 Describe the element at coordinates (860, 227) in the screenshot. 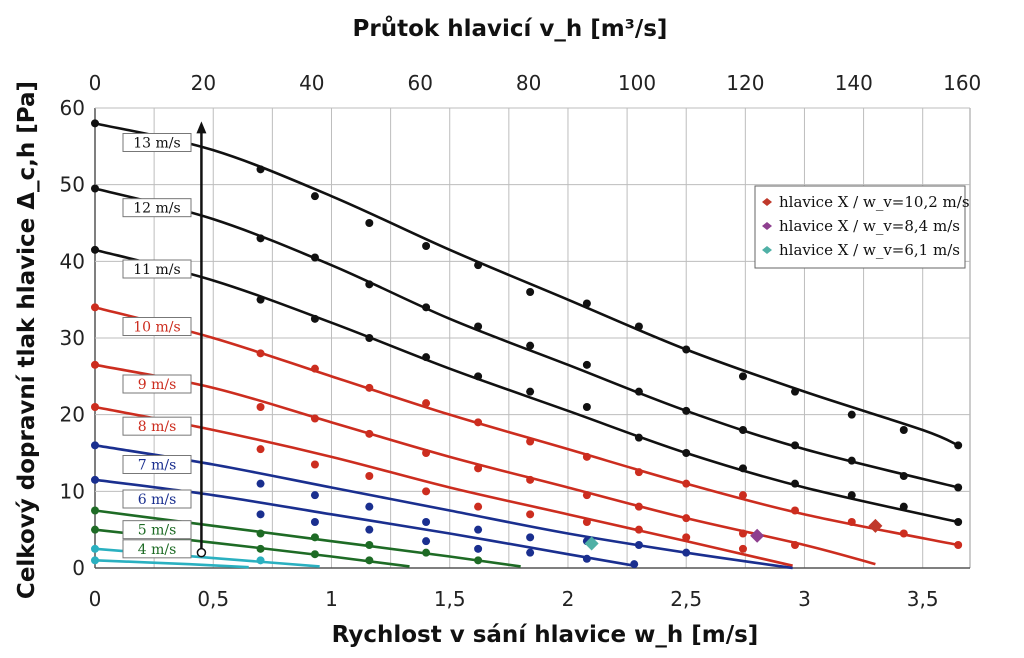

I see `legend-box` at that location.